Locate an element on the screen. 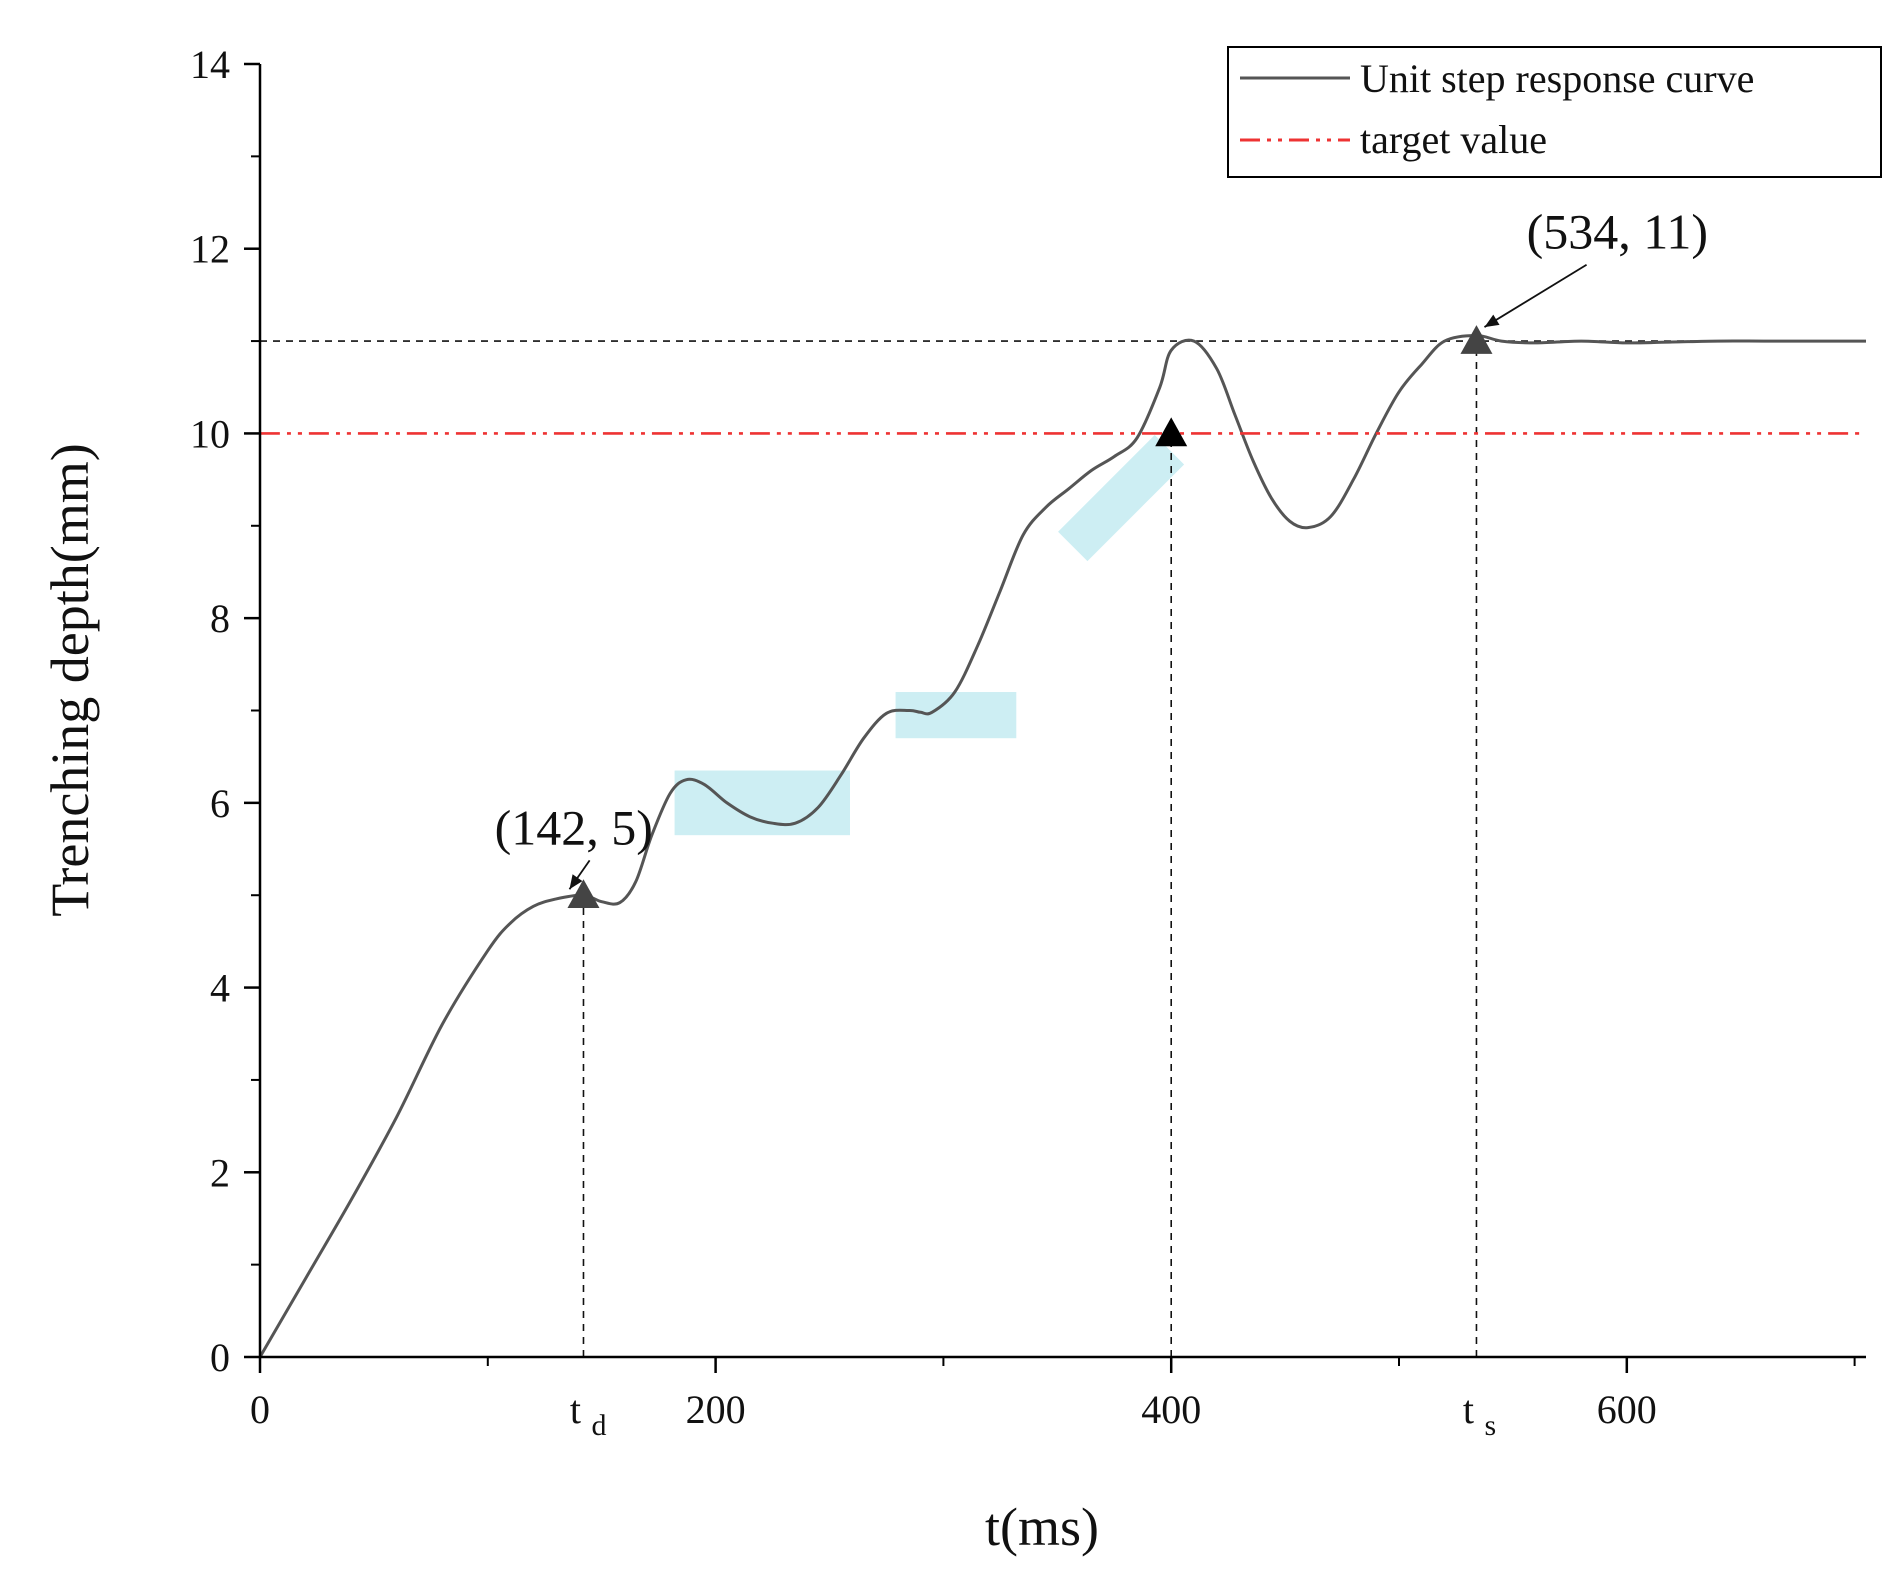  legend-label-target: target value is located at coordinates (1453, 139).